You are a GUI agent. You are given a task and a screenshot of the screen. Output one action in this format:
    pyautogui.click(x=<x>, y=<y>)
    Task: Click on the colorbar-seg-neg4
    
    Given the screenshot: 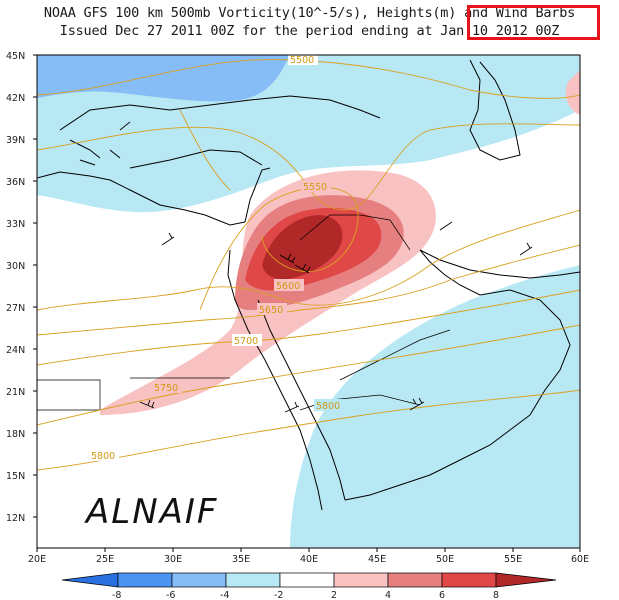 What is the action you would take?
    pyautogui.click(x=199, y=580)
    